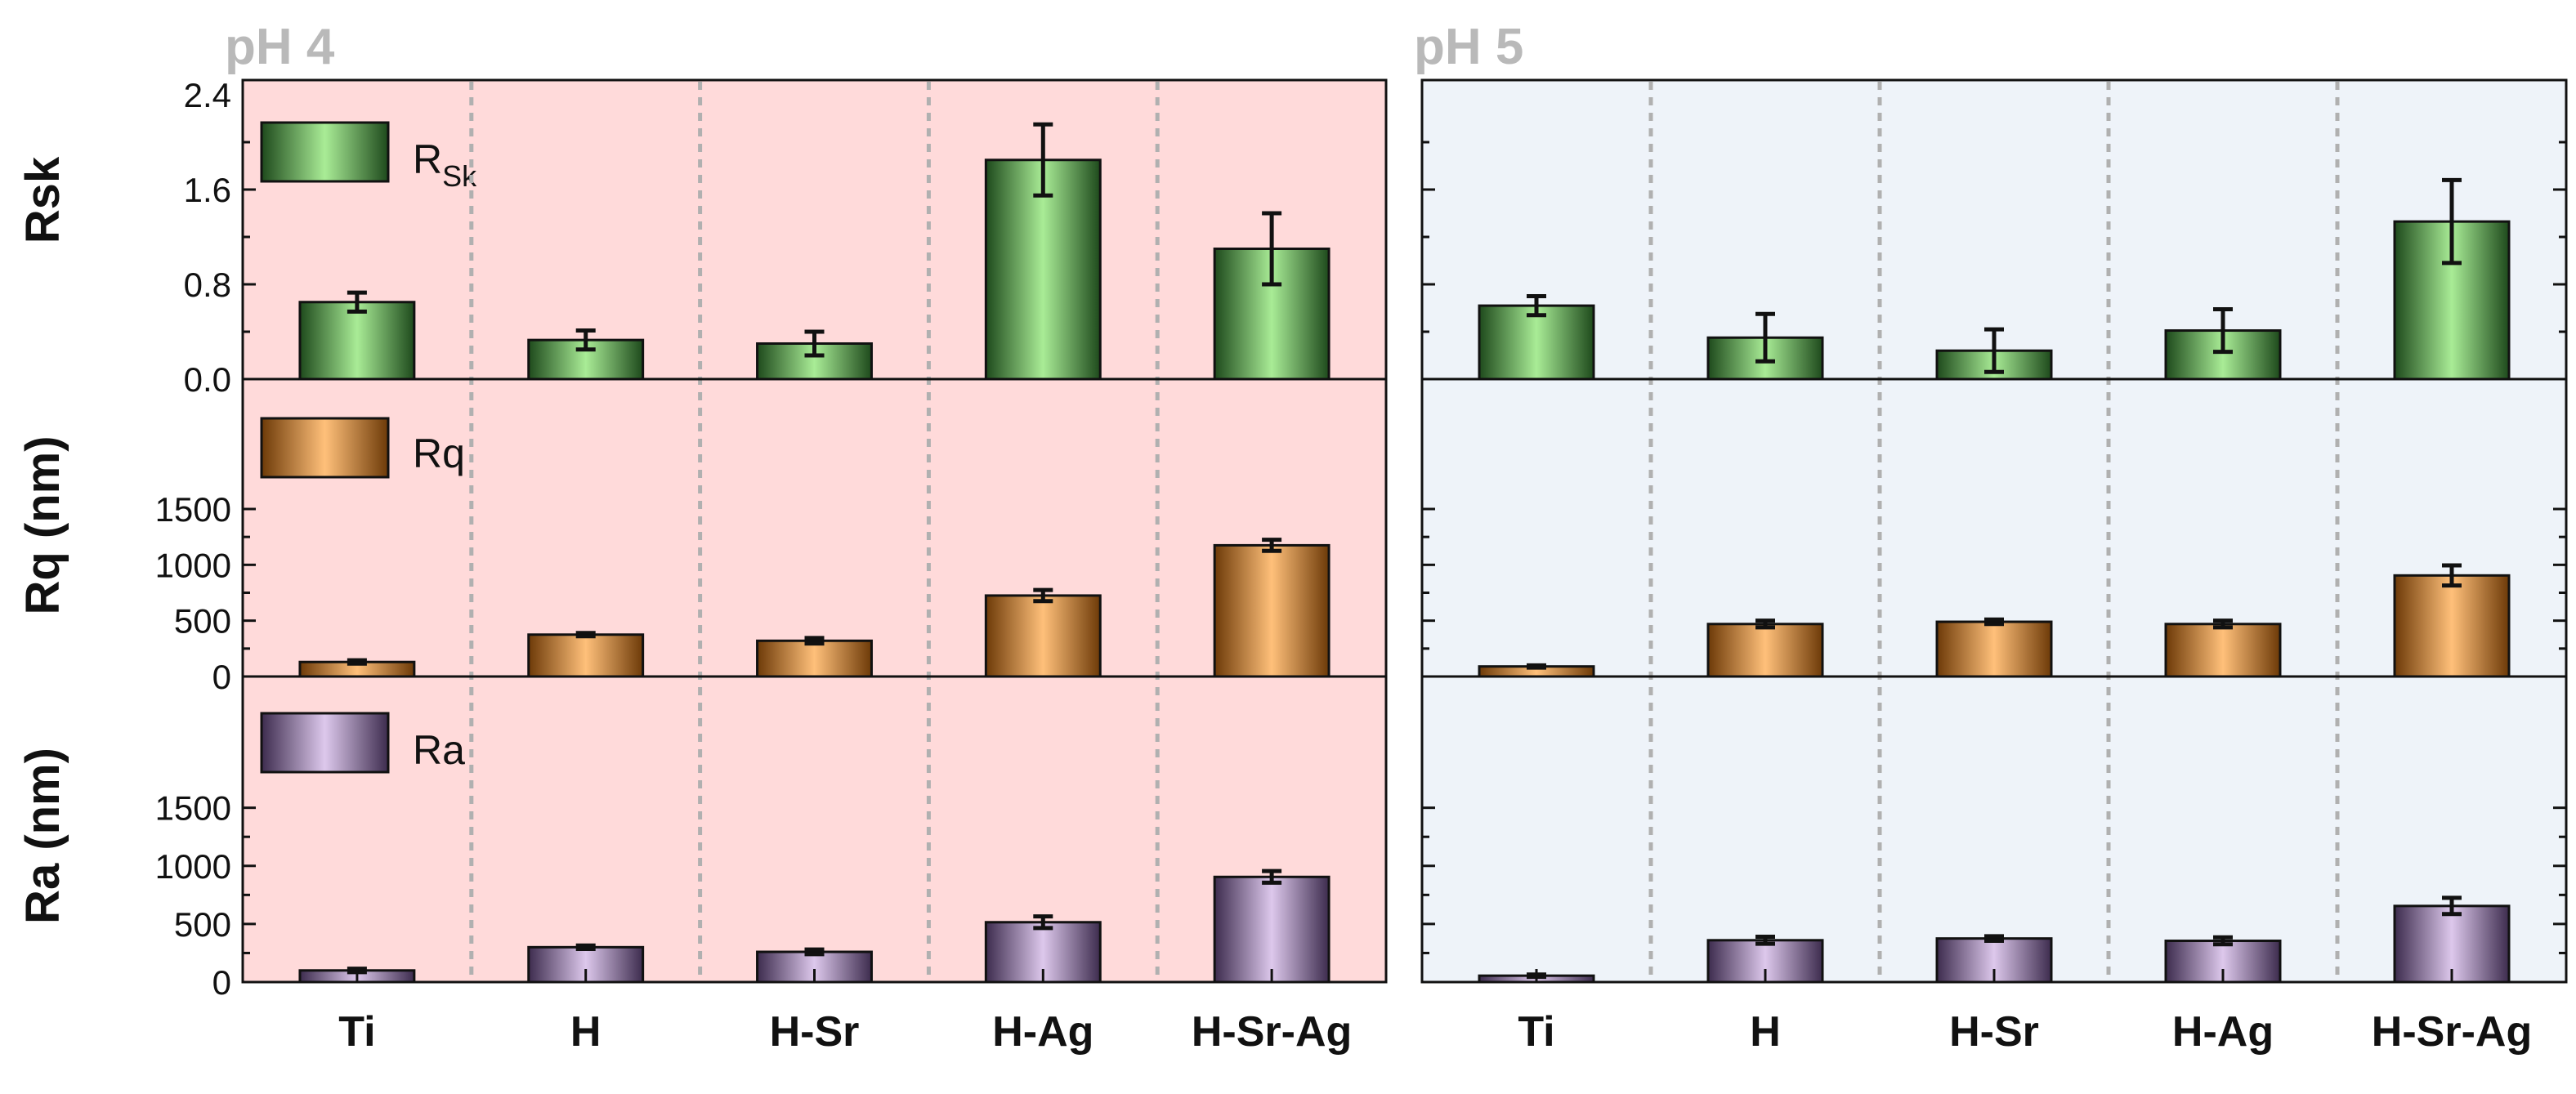 This screenshot has height=1094, width=2576. What do you see at coordinates (207, 285) in the screenshot?
I see `y-tick-label: 0.8` at bounding box center [207, 285].